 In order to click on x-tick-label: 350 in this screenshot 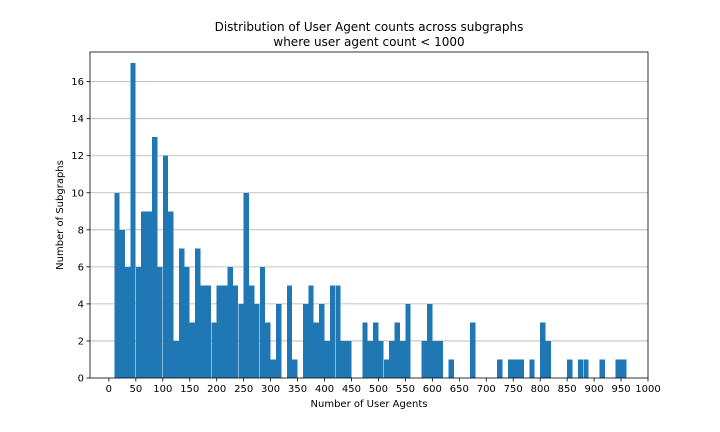, I will do `click(297, 389)`.